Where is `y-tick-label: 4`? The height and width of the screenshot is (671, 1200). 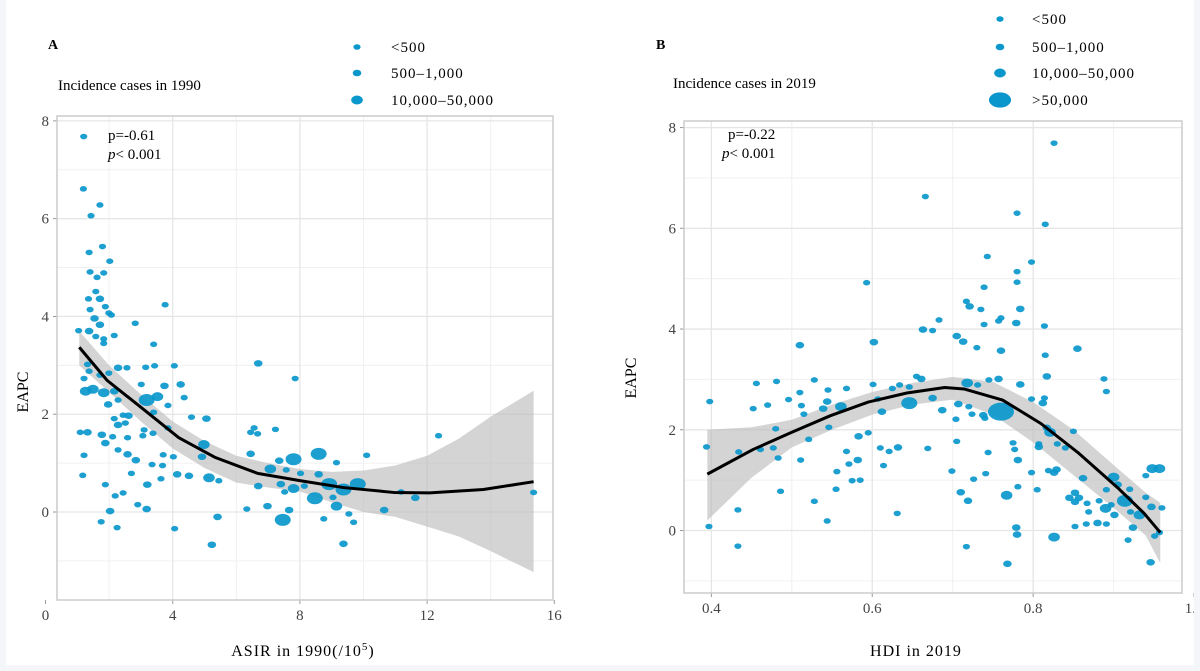
y-tick-label: 4 is located at coordinates (673, 330).